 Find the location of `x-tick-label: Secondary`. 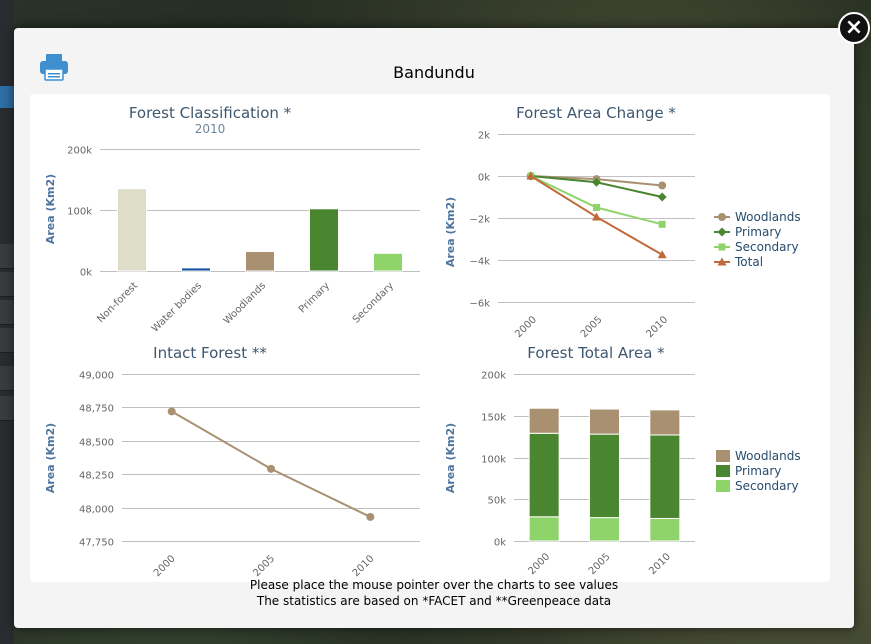

x-tick-label: Secondary is located at coordinates (373, 302).